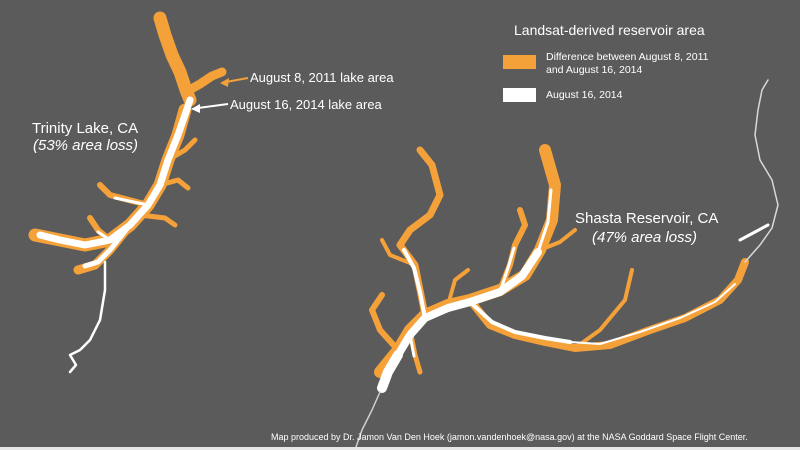  I want to click on trinity-lake-2014-area, so click(115, 235).